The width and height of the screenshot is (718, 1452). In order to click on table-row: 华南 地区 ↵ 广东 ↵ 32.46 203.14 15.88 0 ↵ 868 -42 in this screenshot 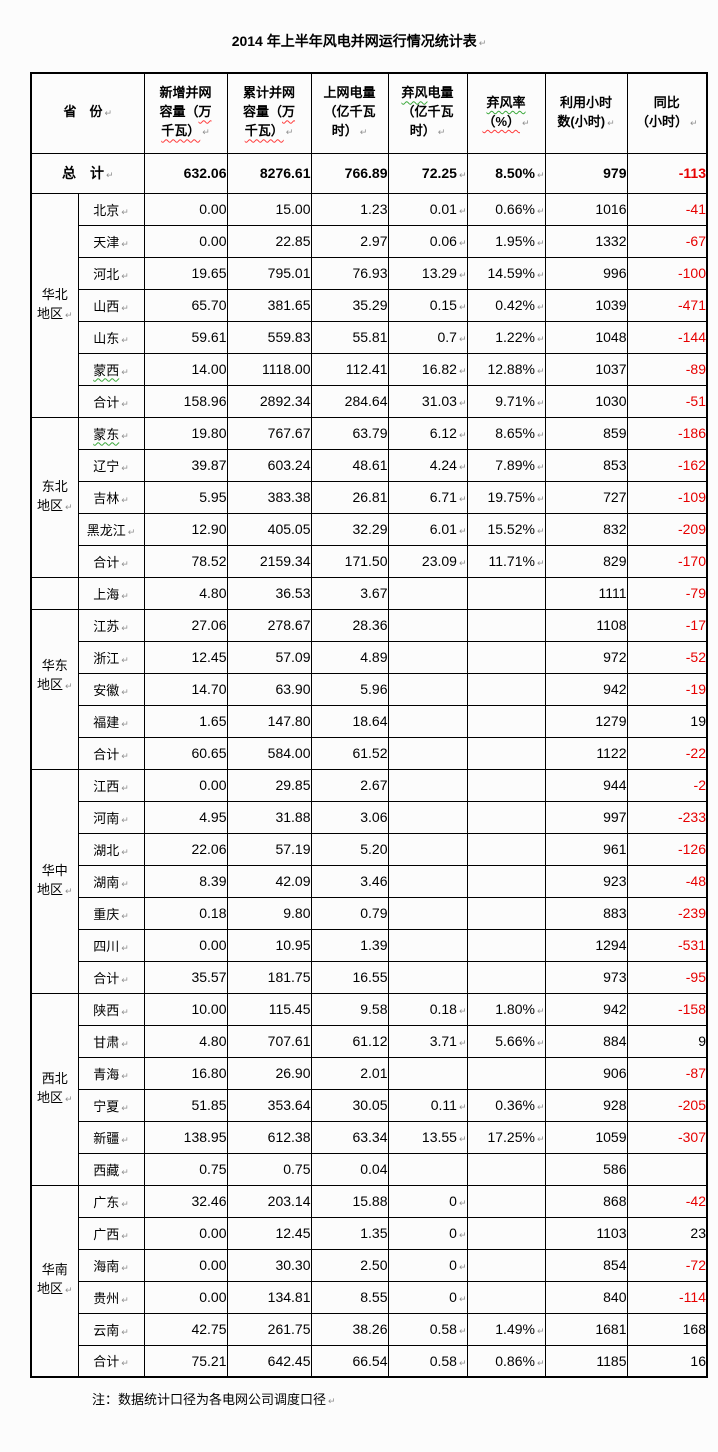, I will do `click(369, 1281)`.